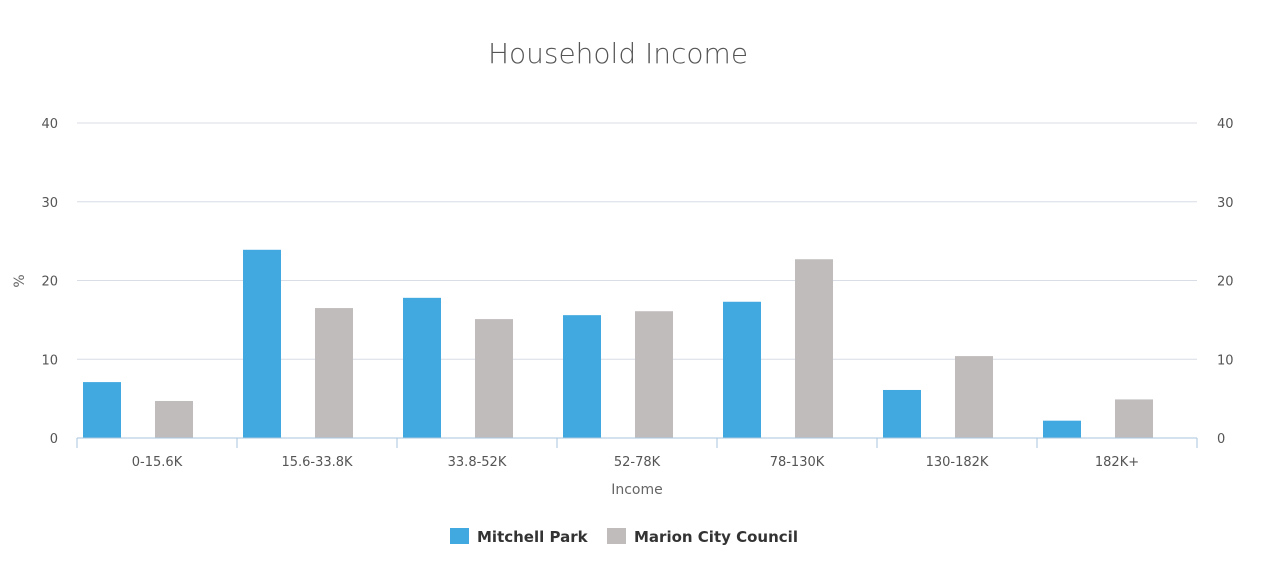 This screenshot has height=563, width=1280. I want to click on y-tick-label-left: 10, so click(49, 360).